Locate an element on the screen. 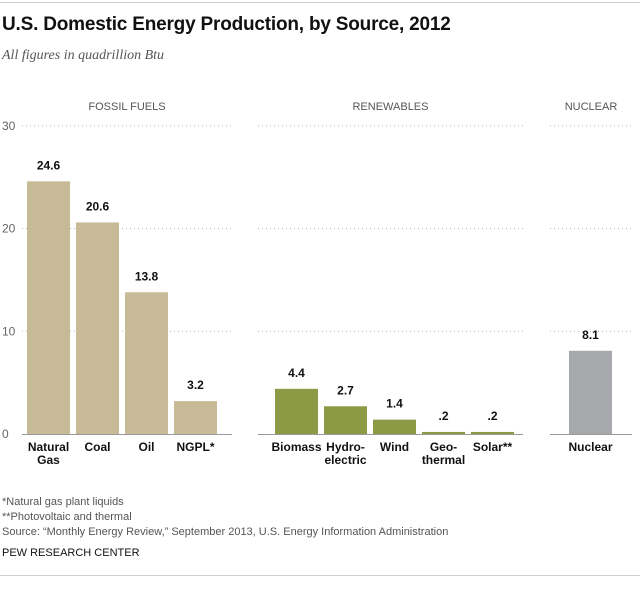 This screenshot has width=640, height=589. data-label: 20.6 is located at coordinates (98, 206).